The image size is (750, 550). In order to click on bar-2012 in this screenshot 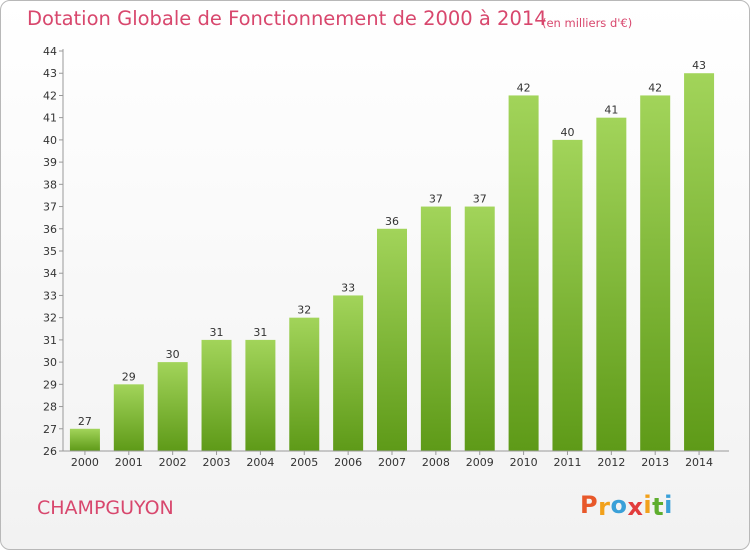, I will do `click(611, 284)`.